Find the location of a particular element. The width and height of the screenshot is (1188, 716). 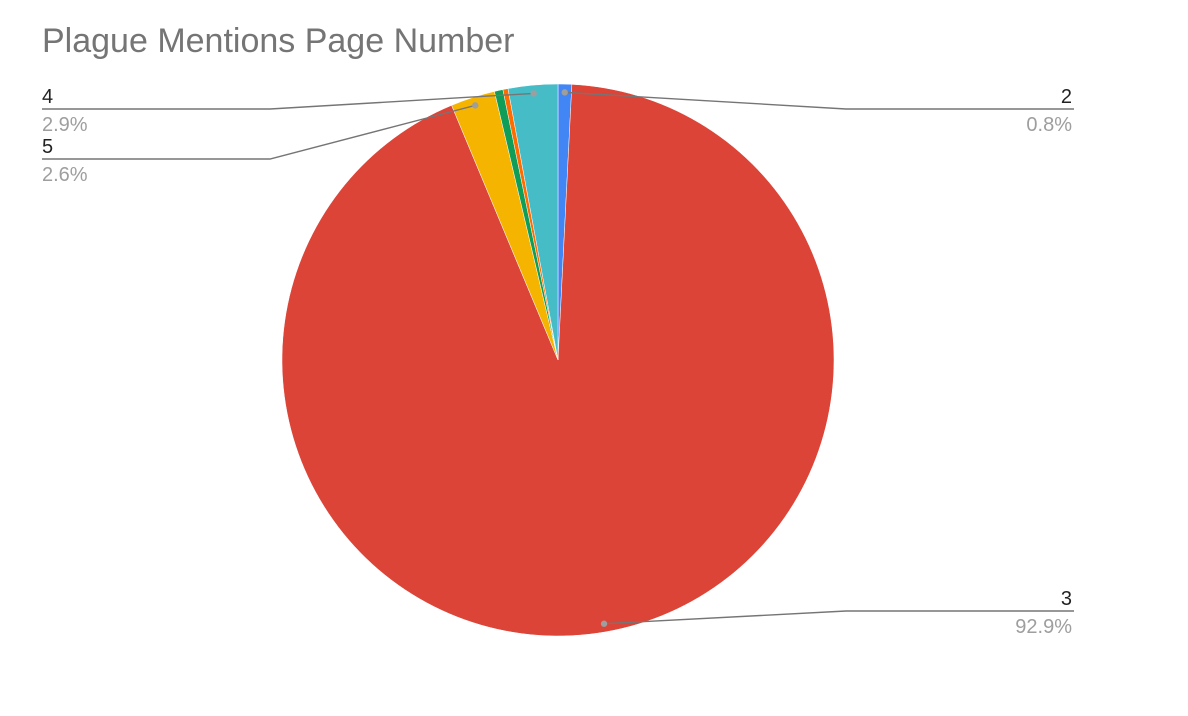

slice-label-3: 3 is located at coordinates (1066, 599).